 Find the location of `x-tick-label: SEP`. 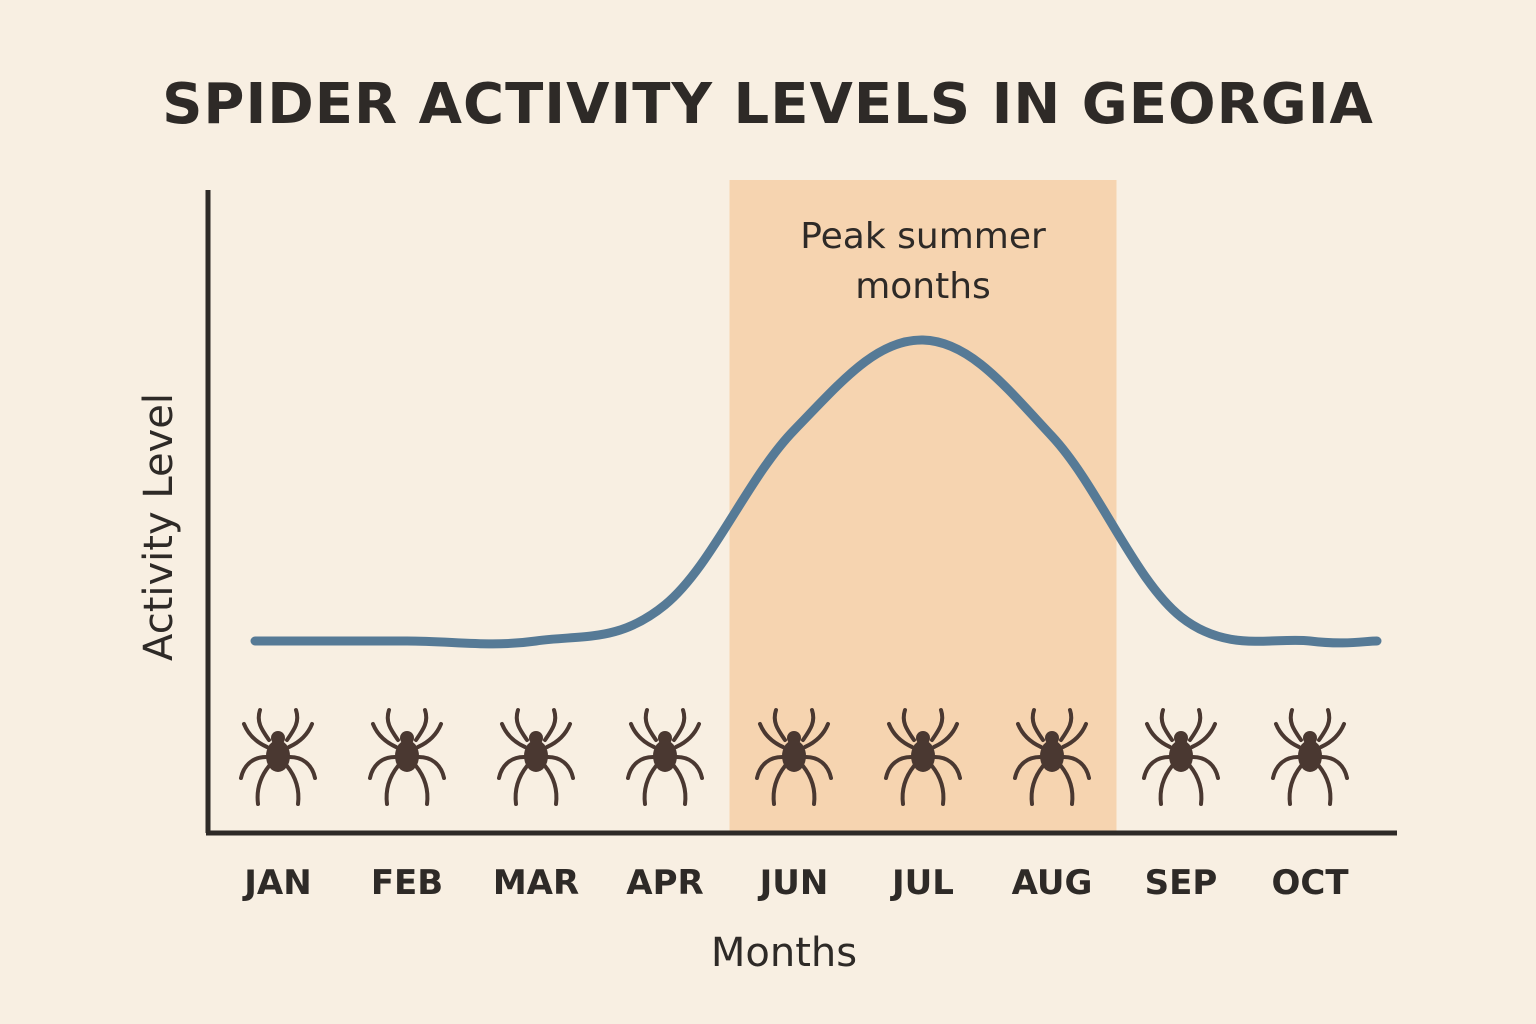

x-tick-label: SEP is located at coordinates (1181, 883).